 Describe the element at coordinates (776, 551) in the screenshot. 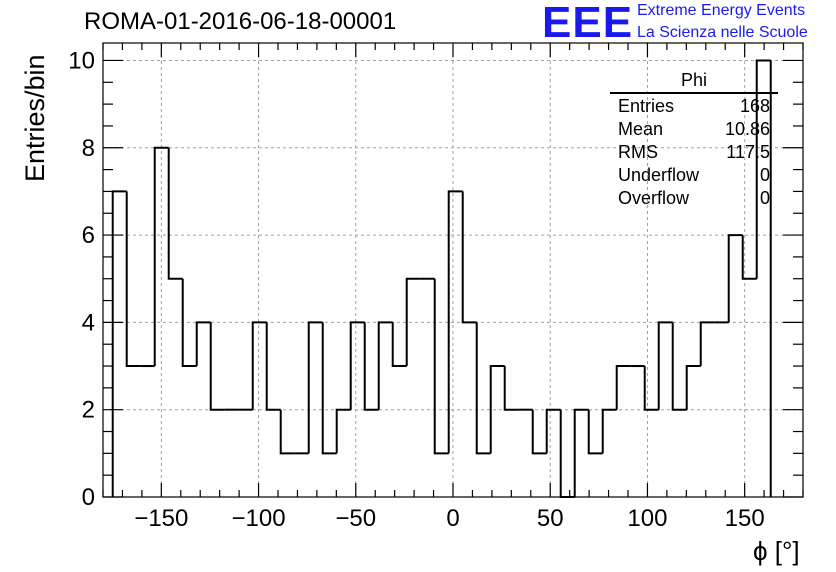

I see `x-axis-label: ϕ [°]` at that location.